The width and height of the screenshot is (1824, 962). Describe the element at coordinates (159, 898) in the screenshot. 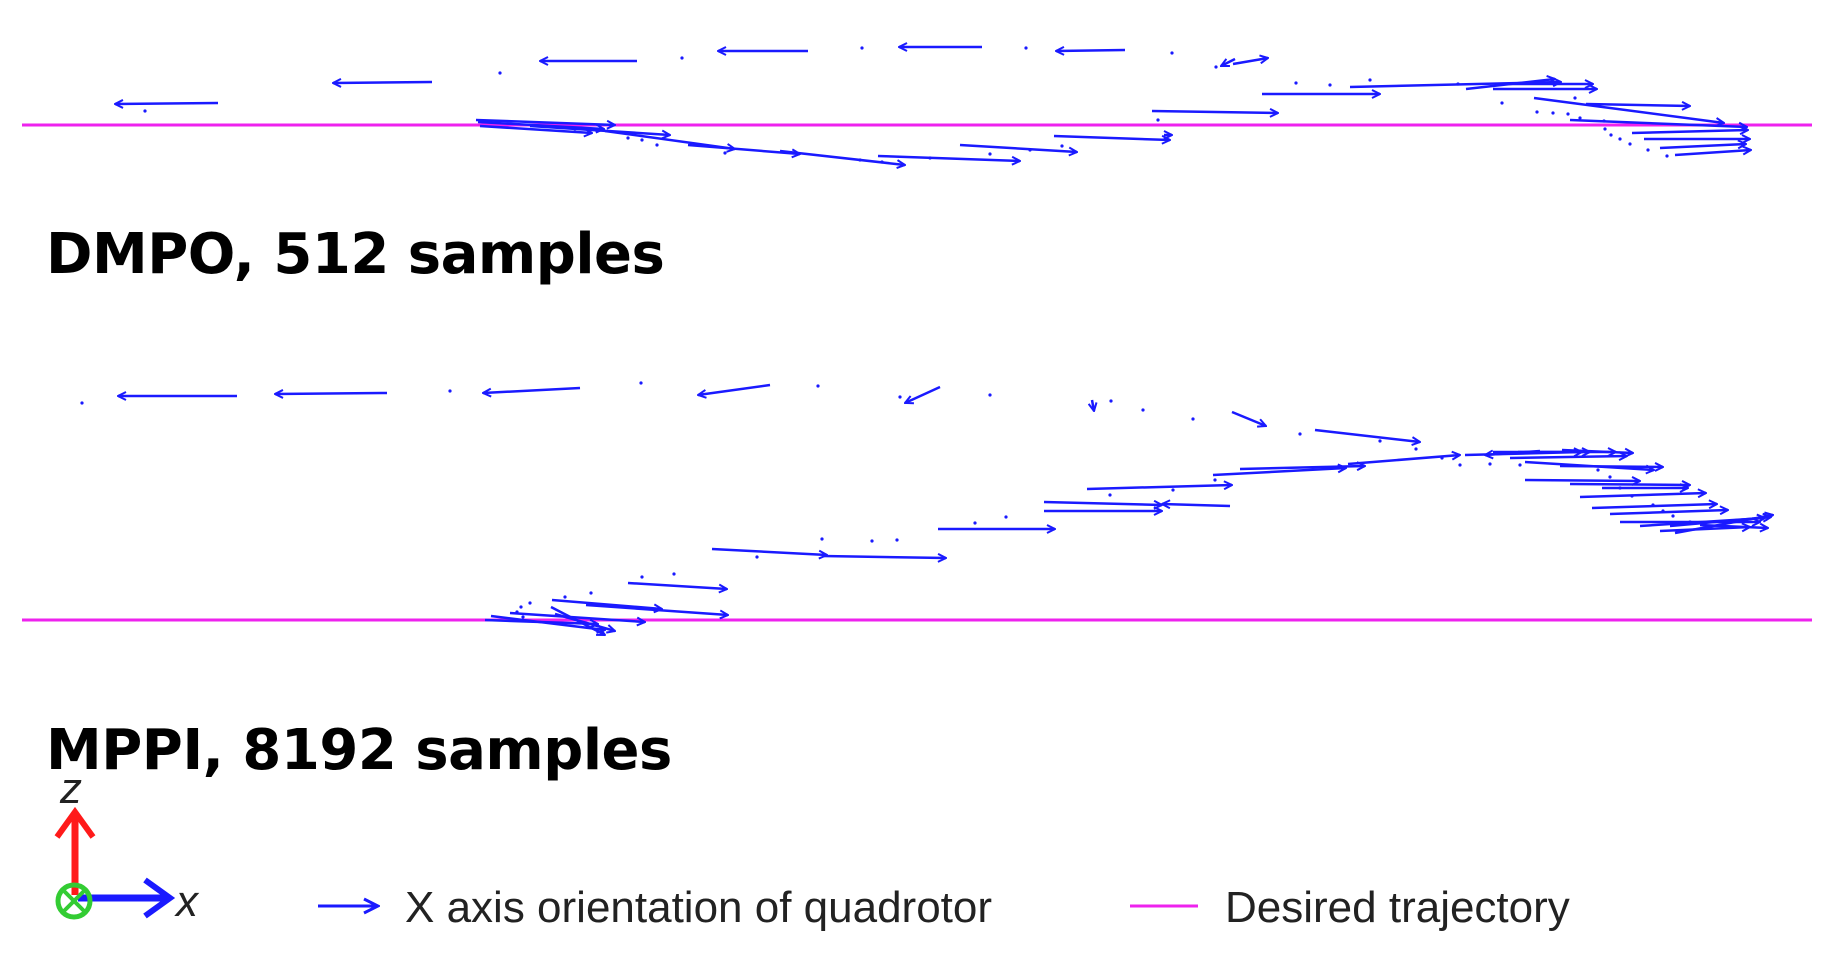

I see `x-axis-arrowhead` at that location.